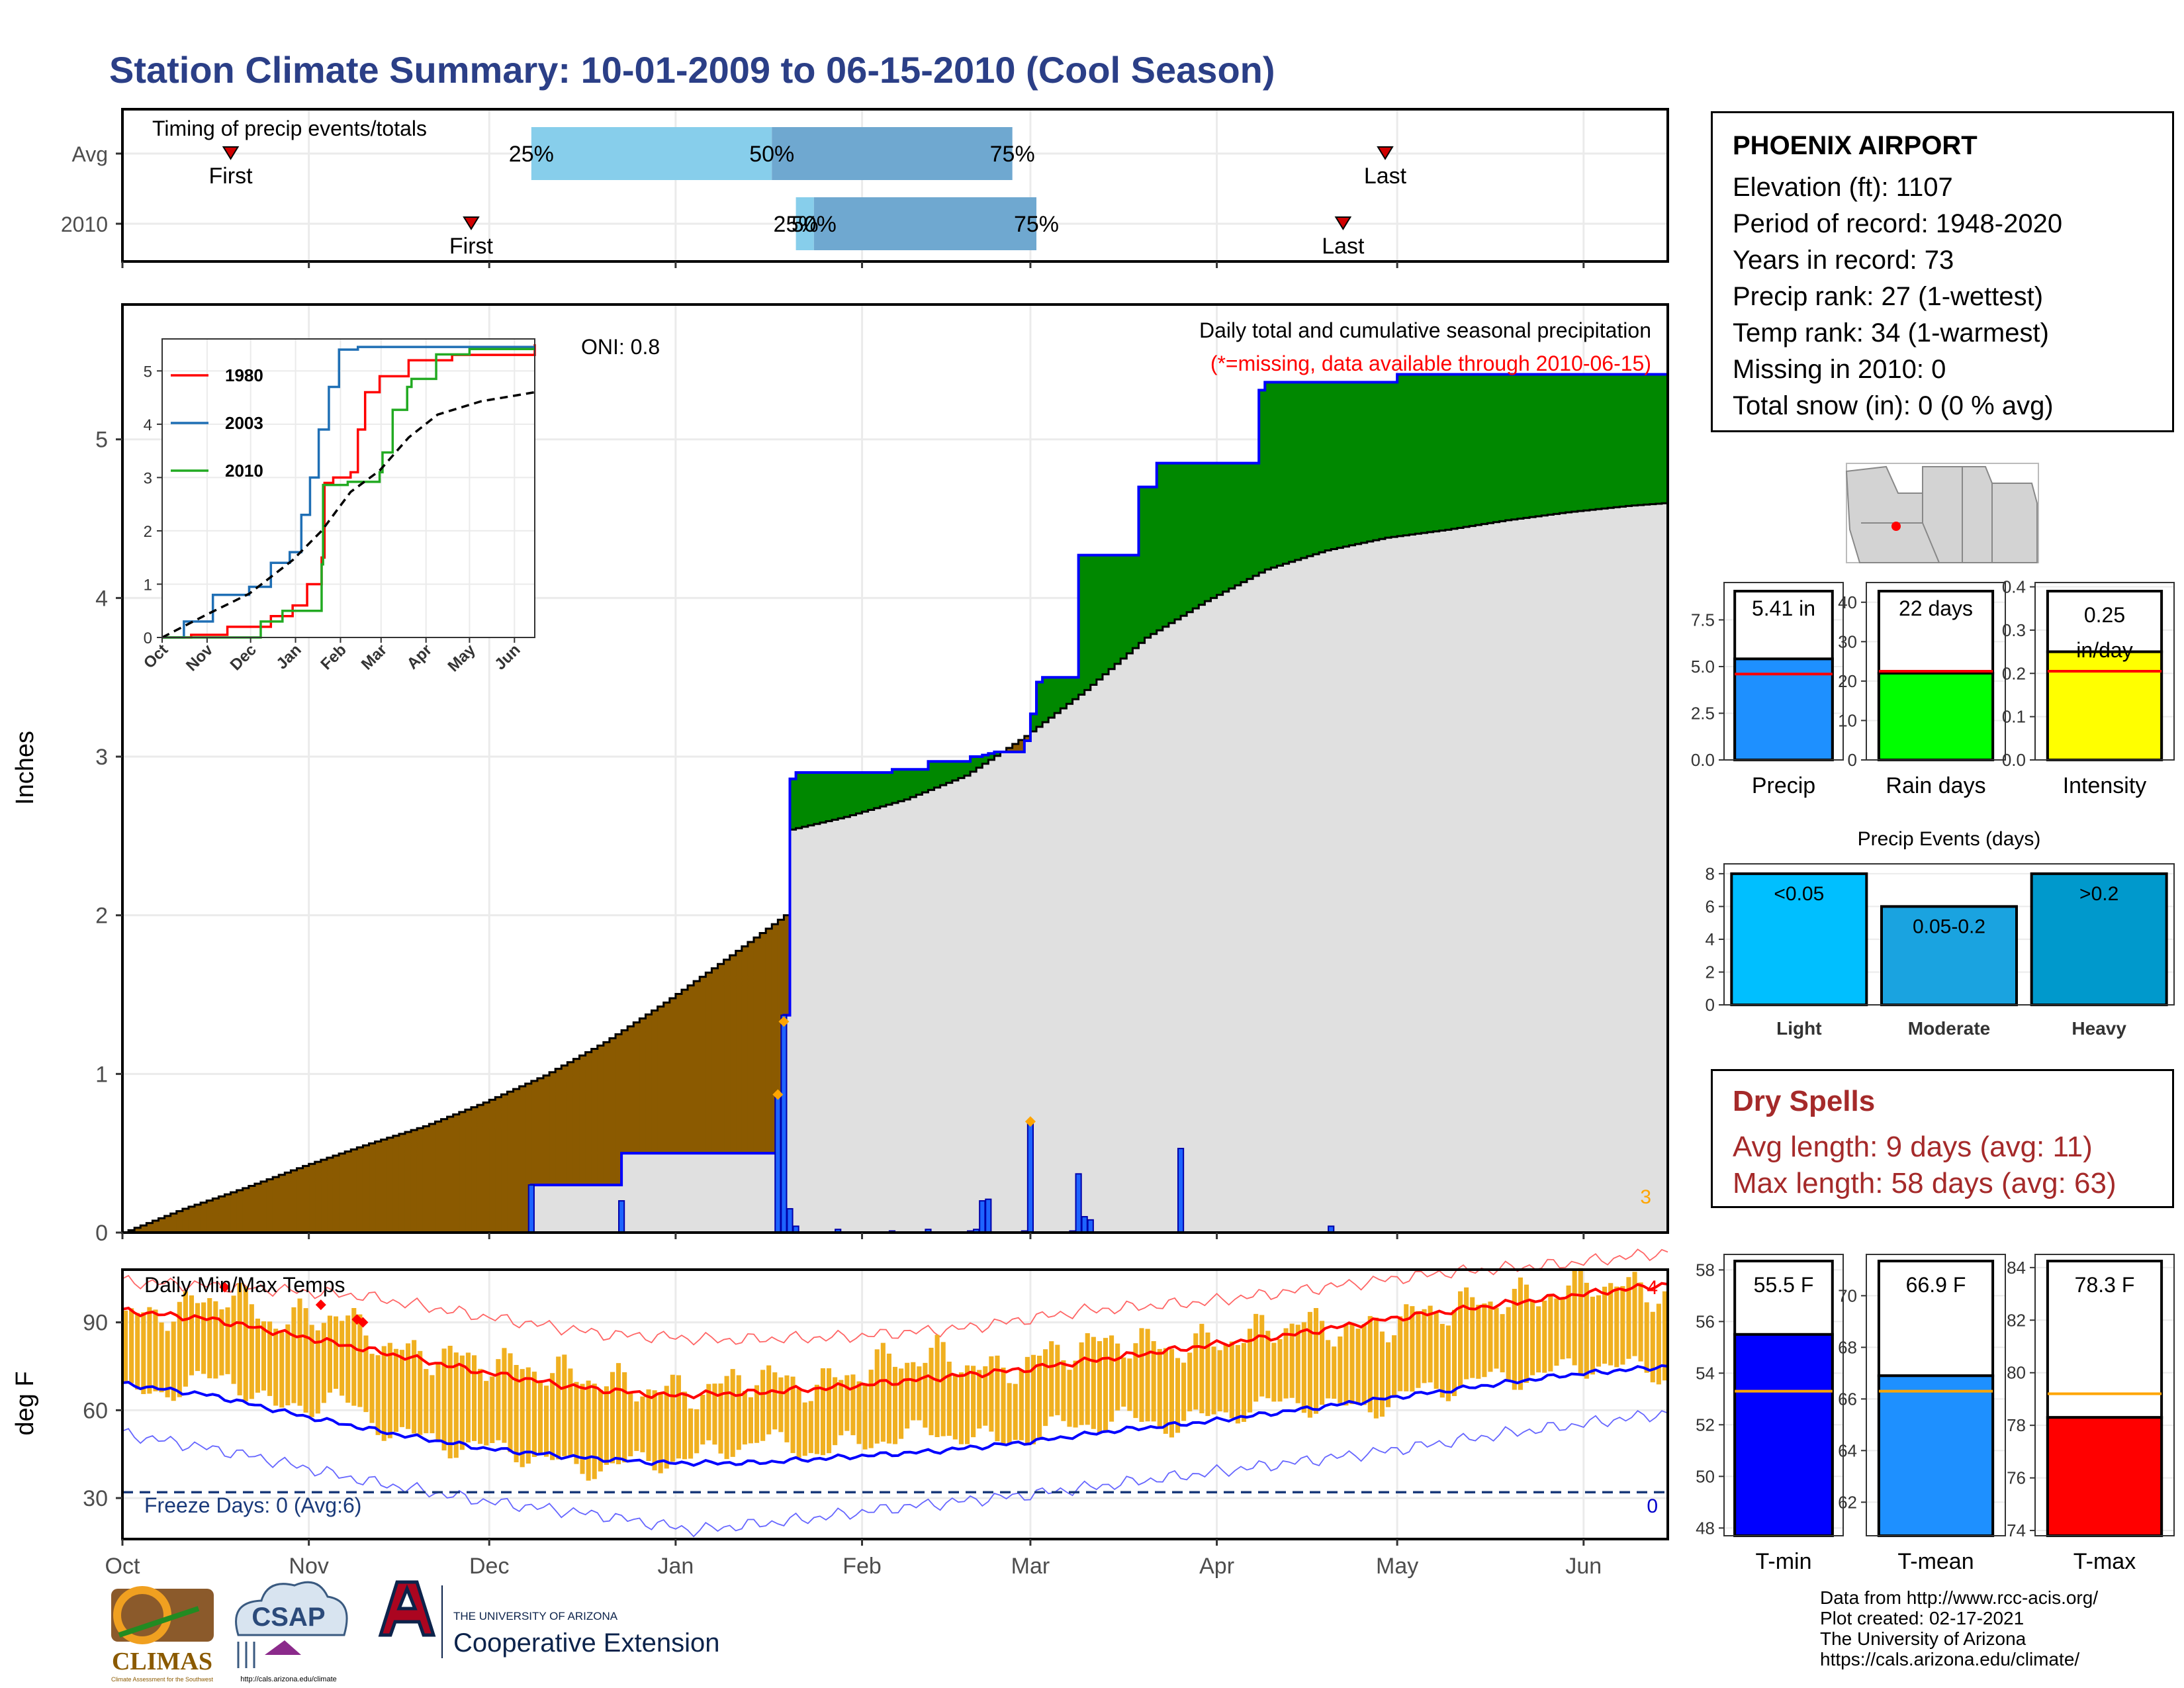  What do you see at coordinates (1783, 785) in the screenshot?
I see `small-chart-category-label: Precip` at bounding box center [1783, 785].